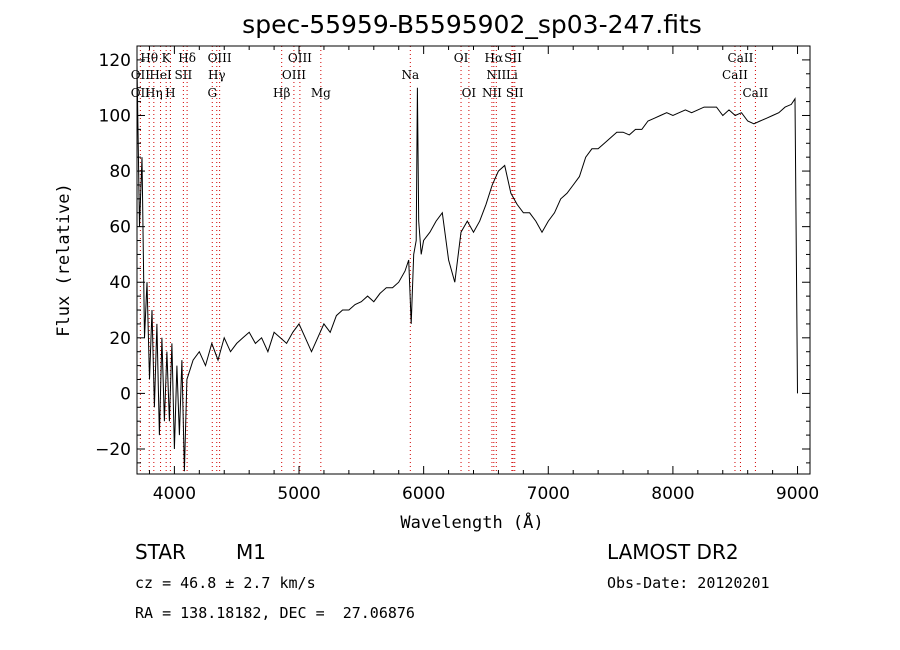 This screenshot has height=650, width=900. Describe the element at coordinates (515, 93) in the screenshot. I see `line-label-24: SII` at that location.